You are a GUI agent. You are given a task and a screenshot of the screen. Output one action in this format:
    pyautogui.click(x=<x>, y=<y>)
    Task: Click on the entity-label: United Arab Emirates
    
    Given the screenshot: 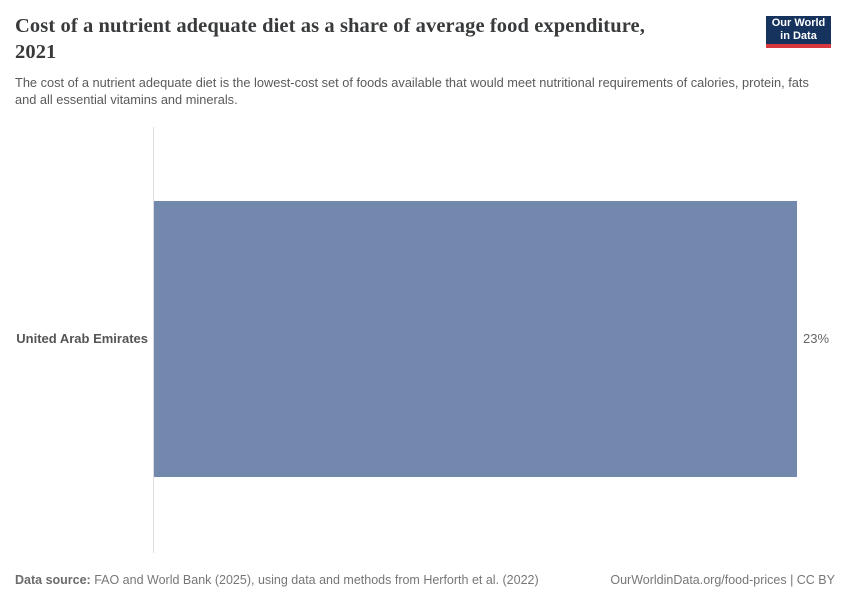 What is the action you would take?
    pyautogui.click(x=82, y=338)
    